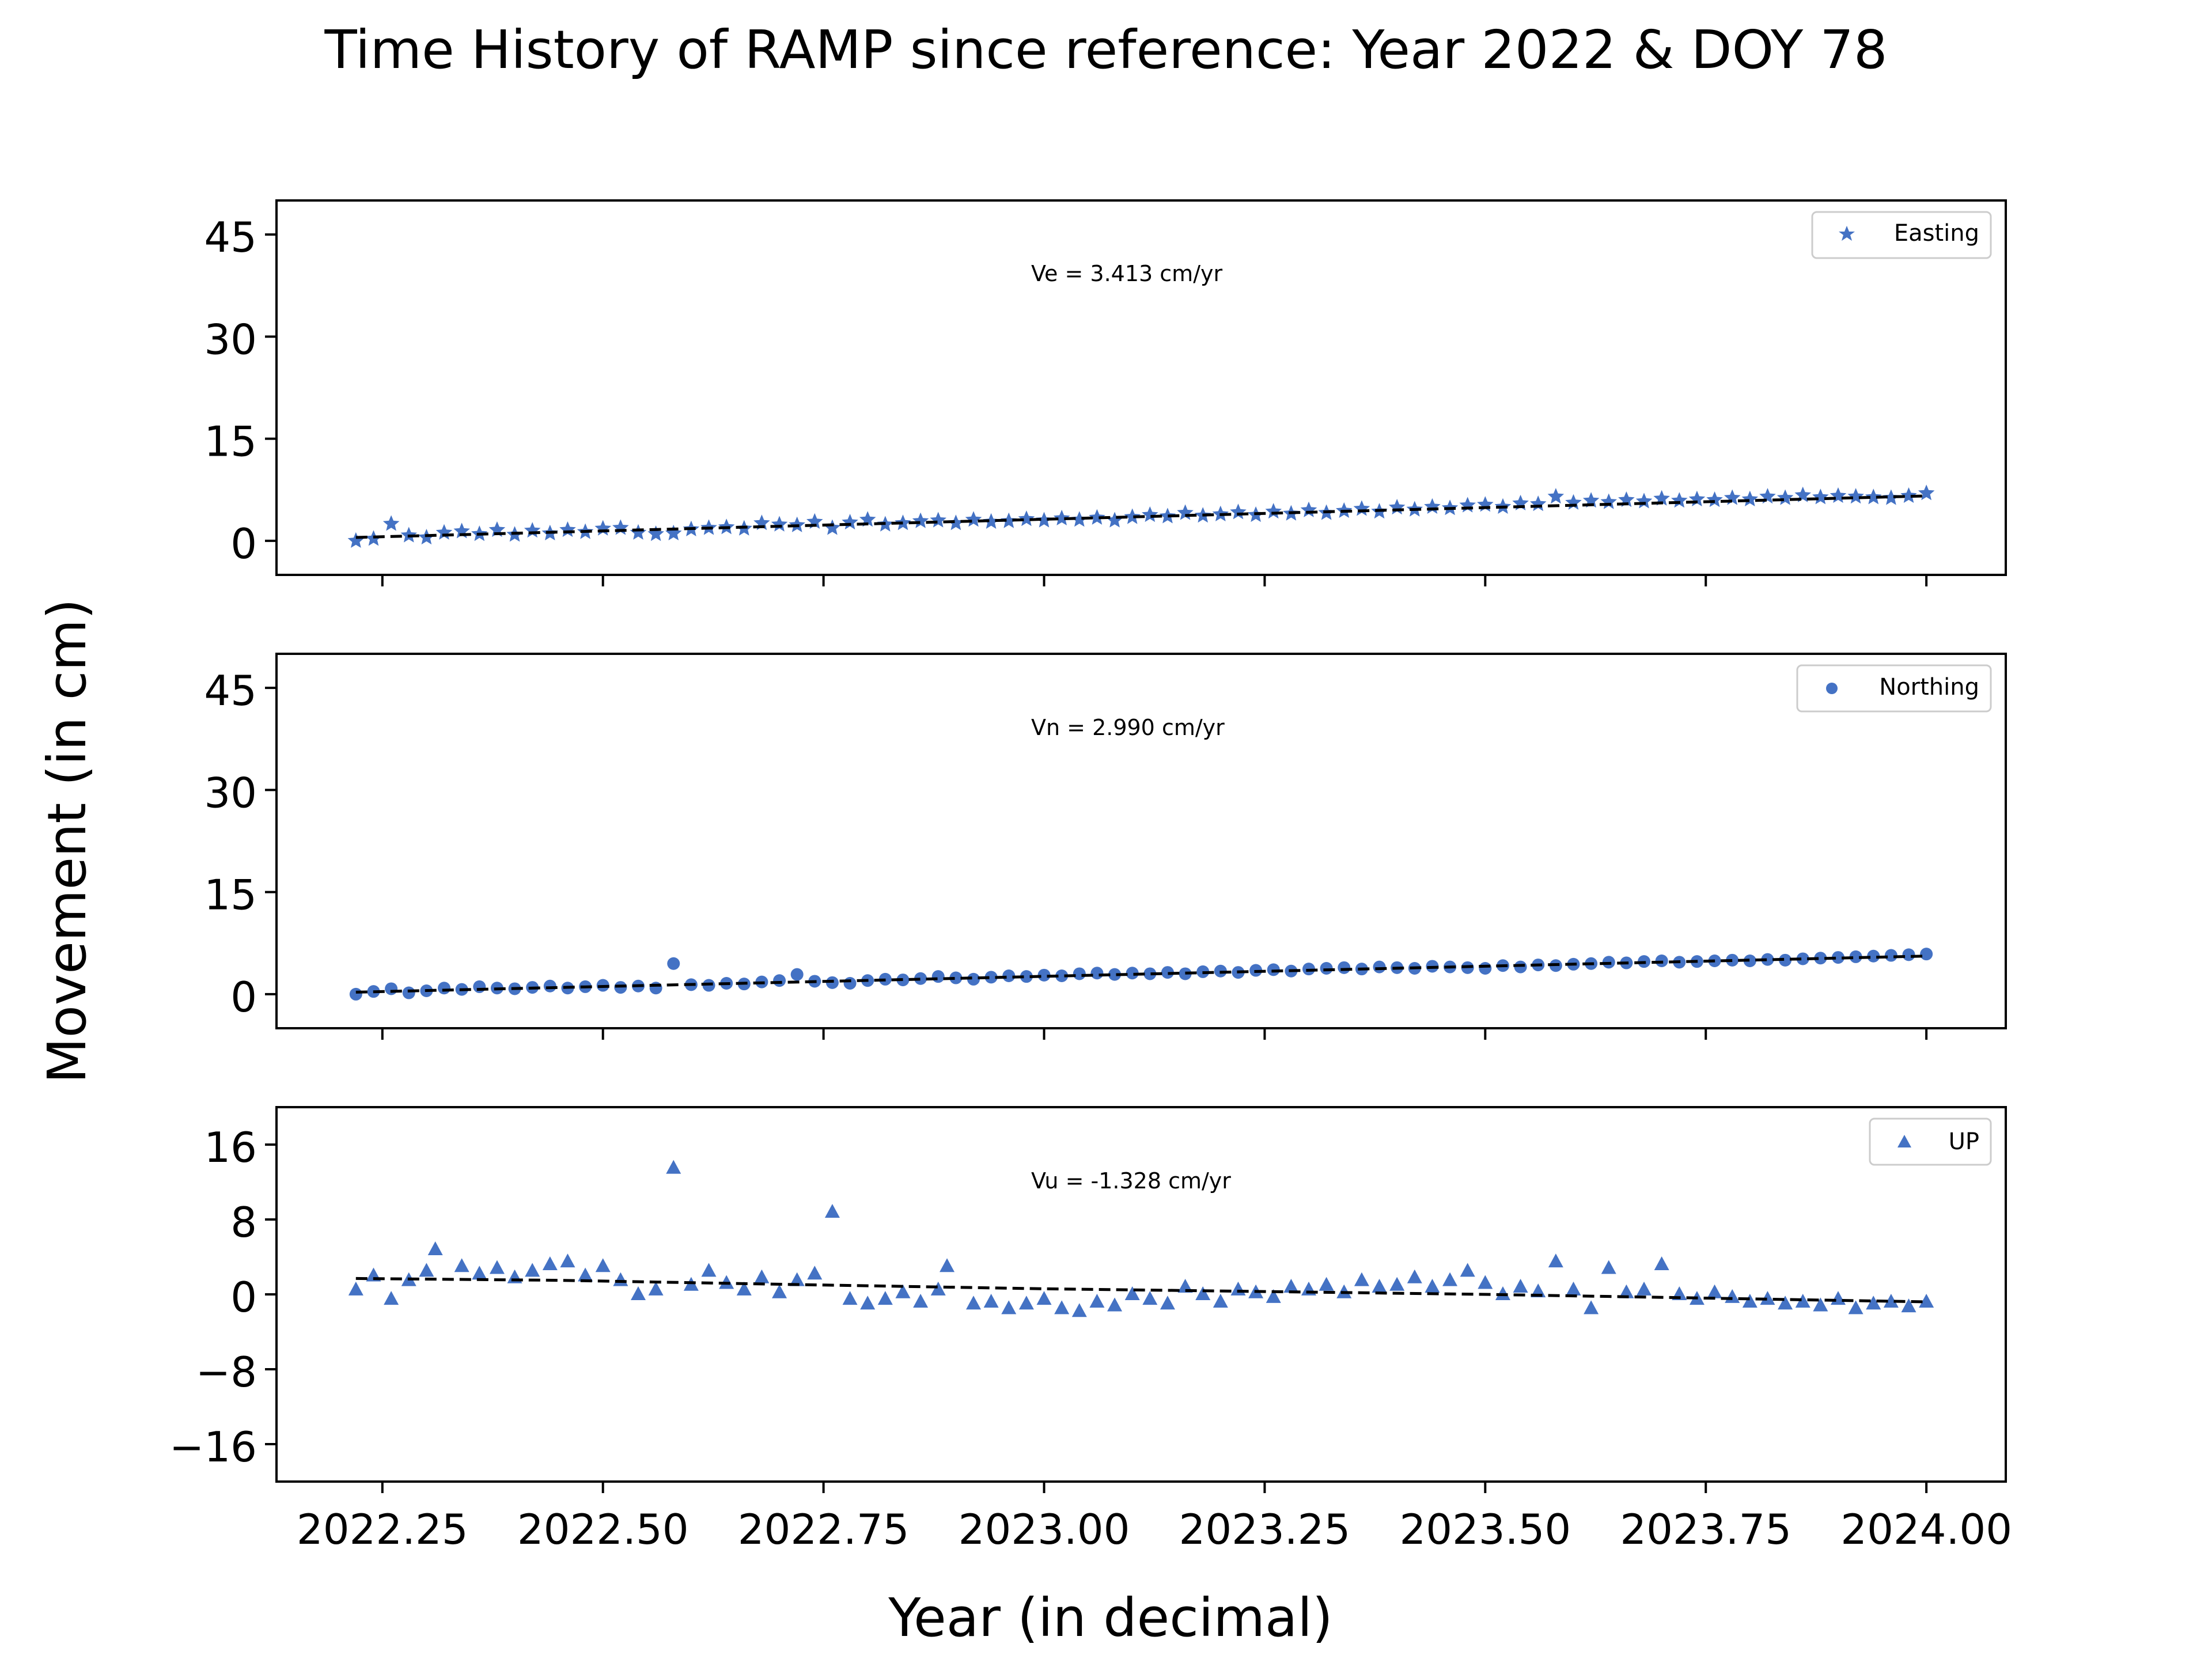  I want to click on easting-y-tick-label: 0, so click(243, 544).